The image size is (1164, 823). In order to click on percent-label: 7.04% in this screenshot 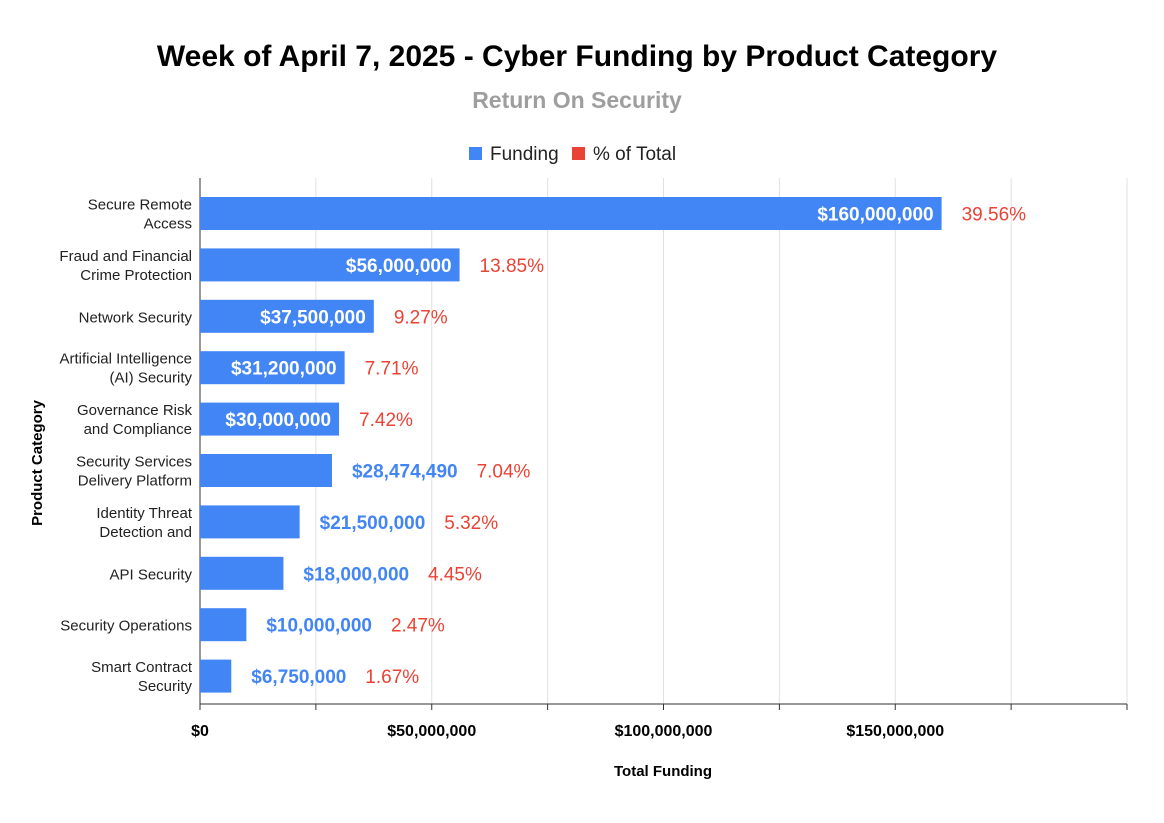, I will do `click(504, 472)`.